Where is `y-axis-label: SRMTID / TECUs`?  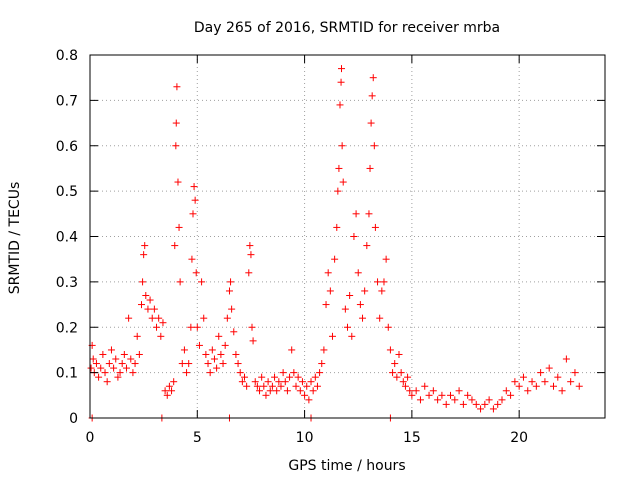
y-axis-label: SRMTID / TECUs is located at coordinates (15, 238).